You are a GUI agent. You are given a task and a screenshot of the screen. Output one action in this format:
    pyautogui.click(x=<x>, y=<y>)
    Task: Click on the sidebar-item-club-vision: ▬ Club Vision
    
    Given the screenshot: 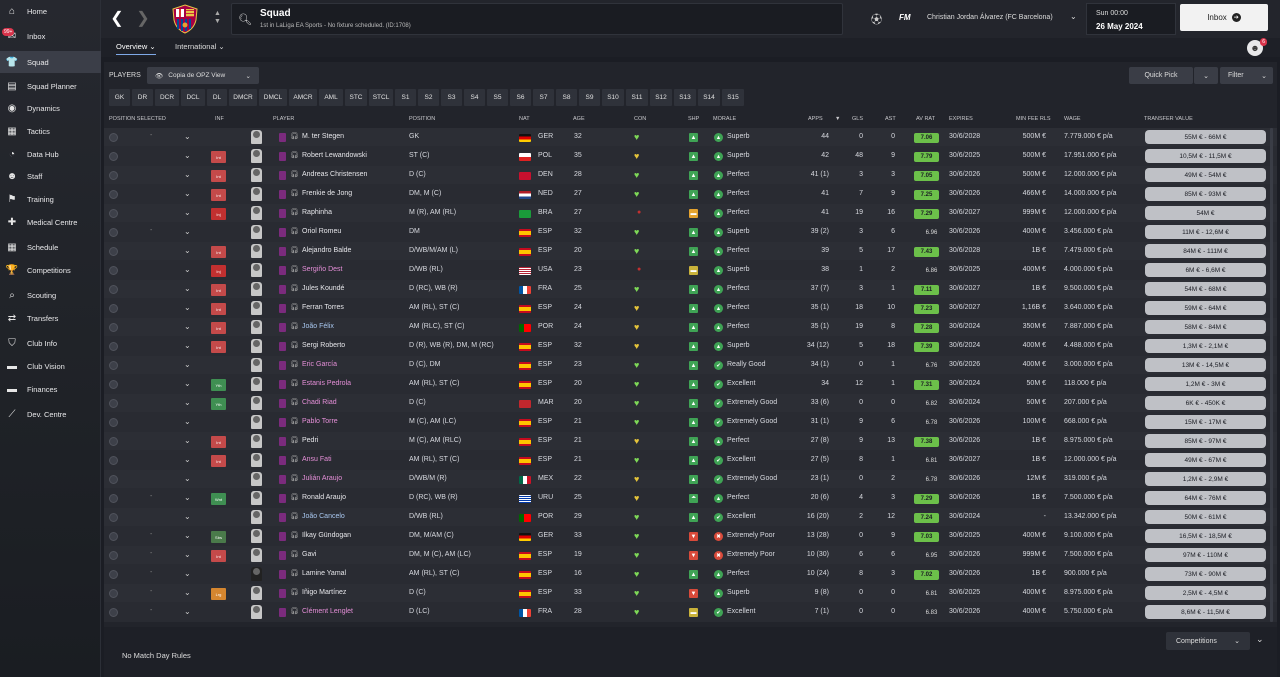 What is the action you would take?
    pyautogui.click(x=50, y=366)
    